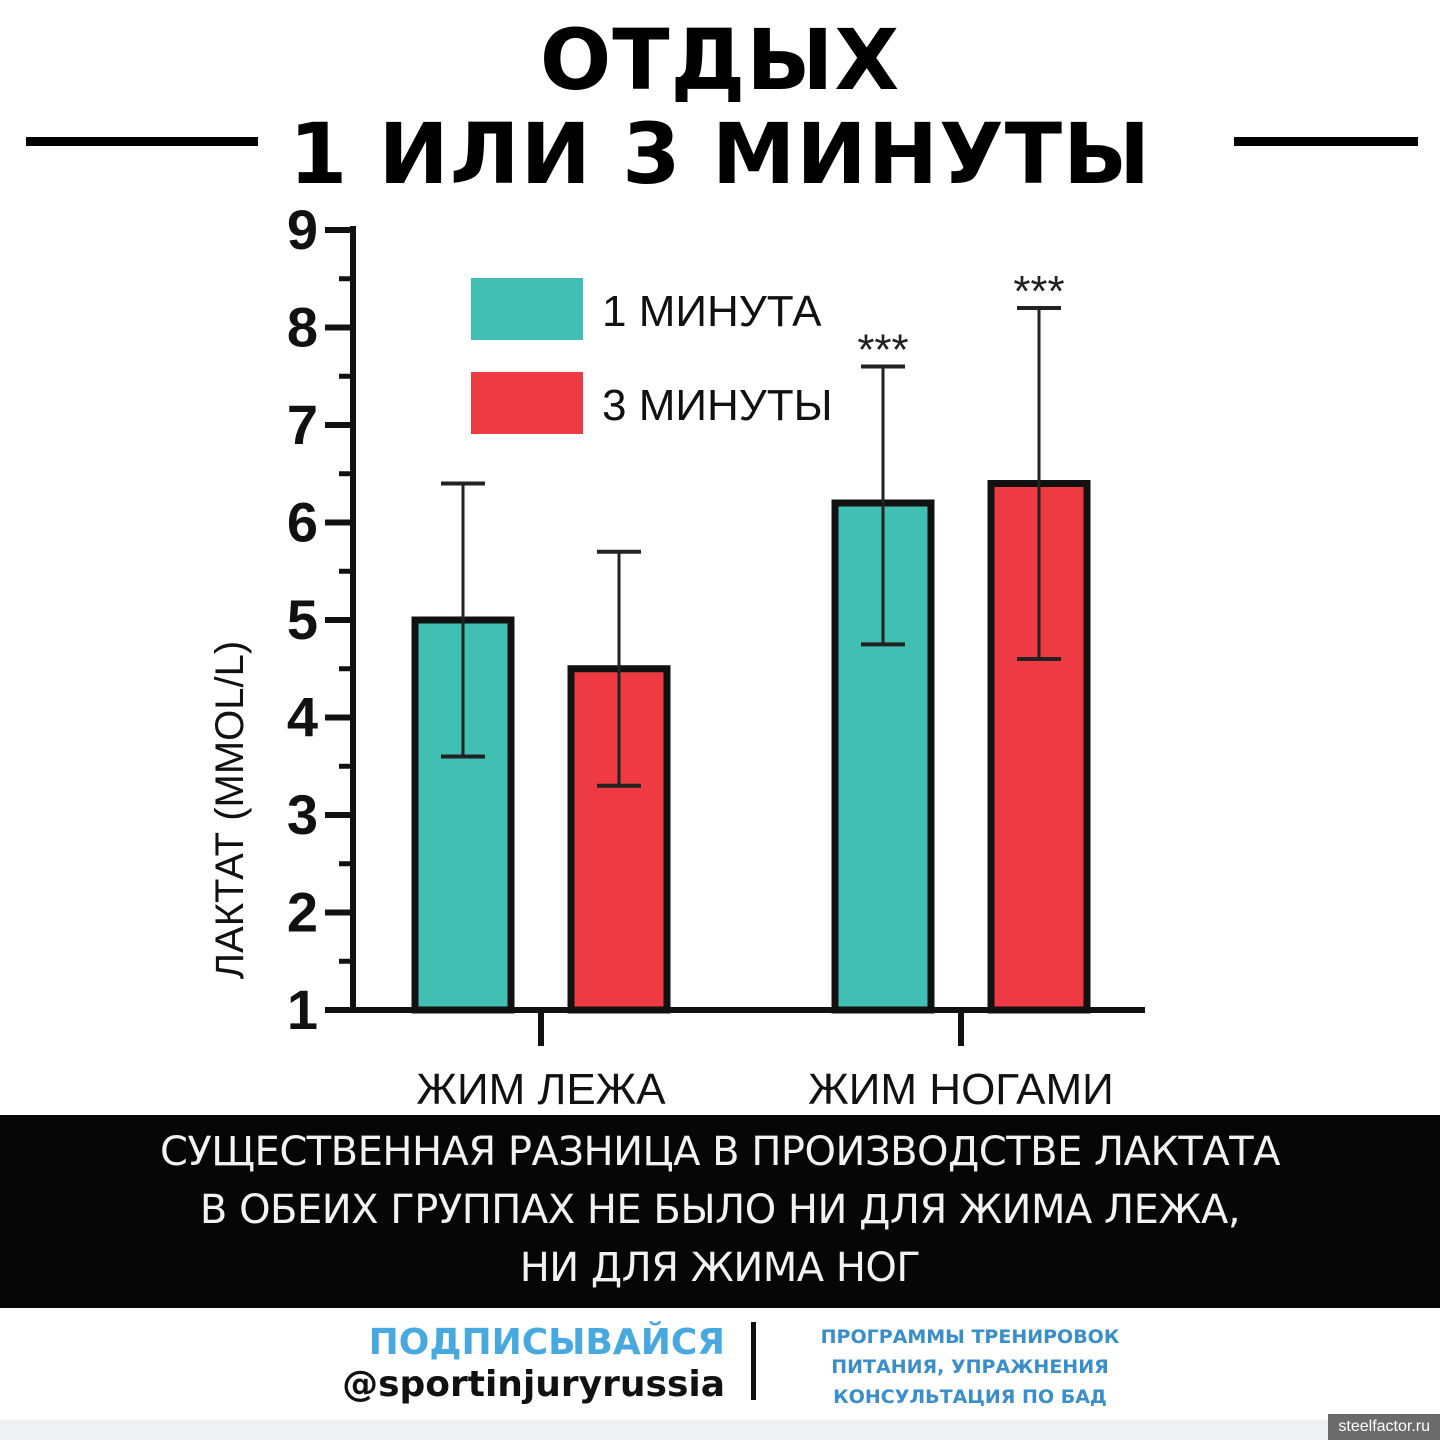 This screenshot has height=1440, width=1440. What do you see at coordinates (720, 60) in the screenshot?
I see `title-line-1: ОТДЫХ` at bounding box center [720, 60].